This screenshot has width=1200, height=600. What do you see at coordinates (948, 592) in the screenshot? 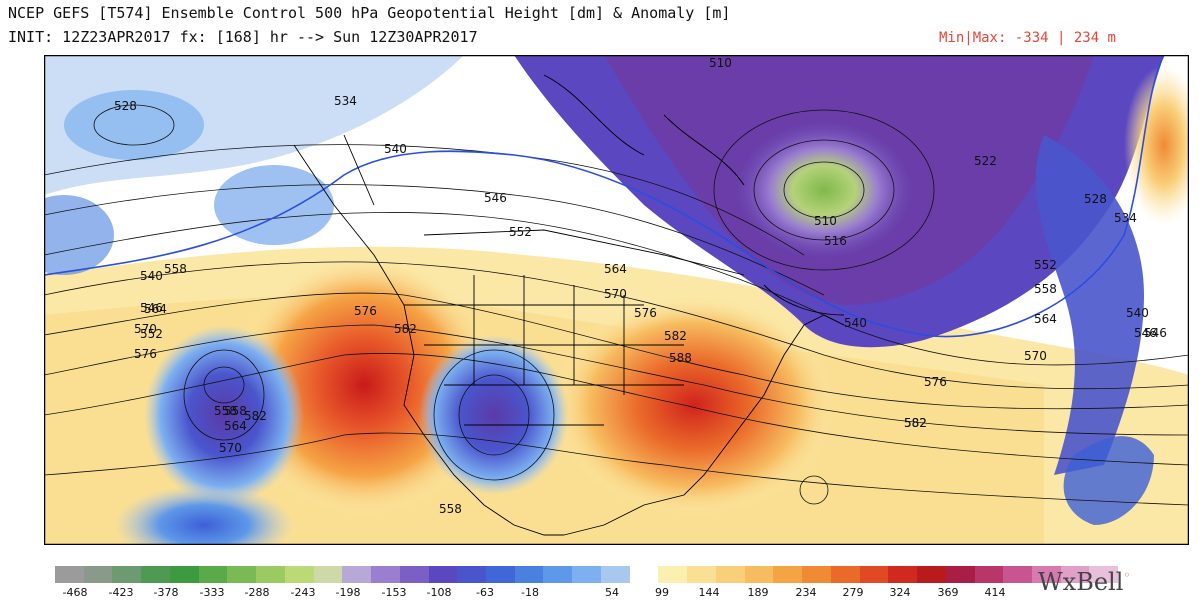
I see `colorbar-tick-label: 369` at bounding box center [948, 592].